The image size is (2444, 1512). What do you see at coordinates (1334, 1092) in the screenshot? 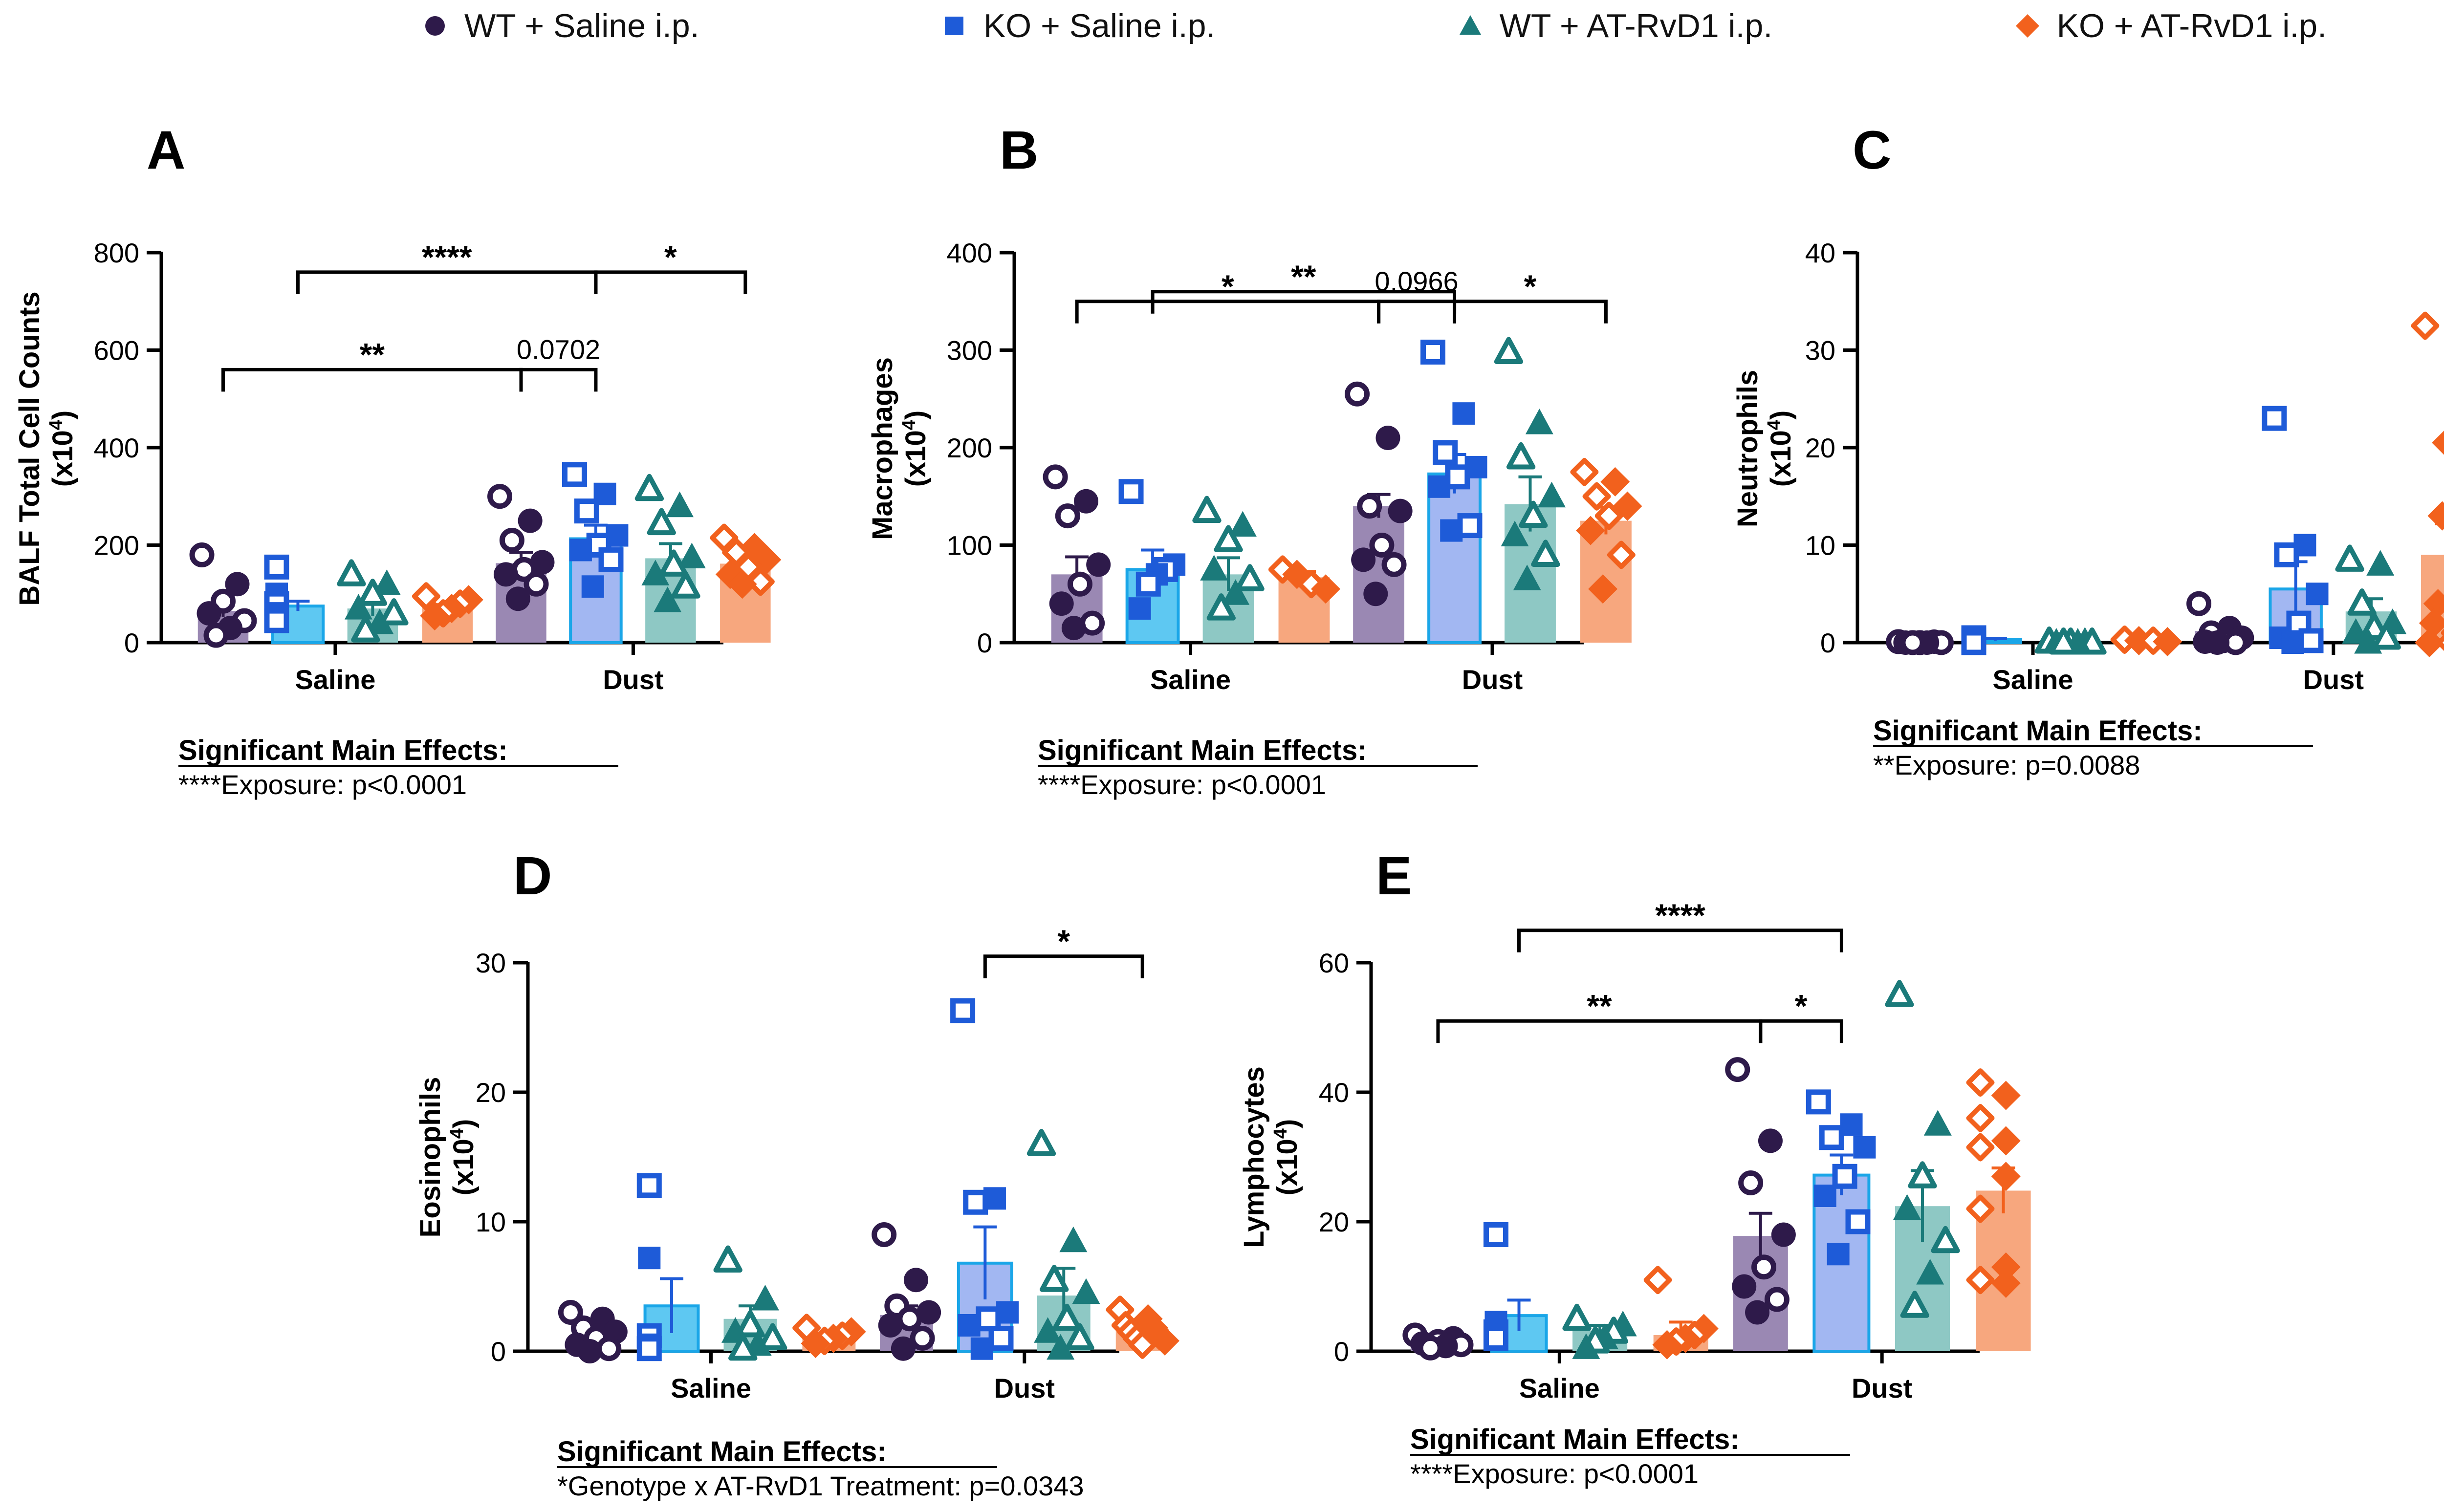
I see `y-tick-label: 40` at bounding box center [1334, 1092].